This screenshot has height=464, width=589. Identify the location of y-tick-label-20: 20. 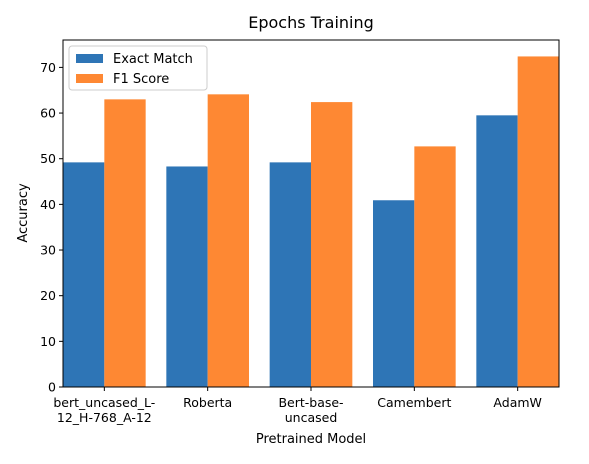
(48, 295).